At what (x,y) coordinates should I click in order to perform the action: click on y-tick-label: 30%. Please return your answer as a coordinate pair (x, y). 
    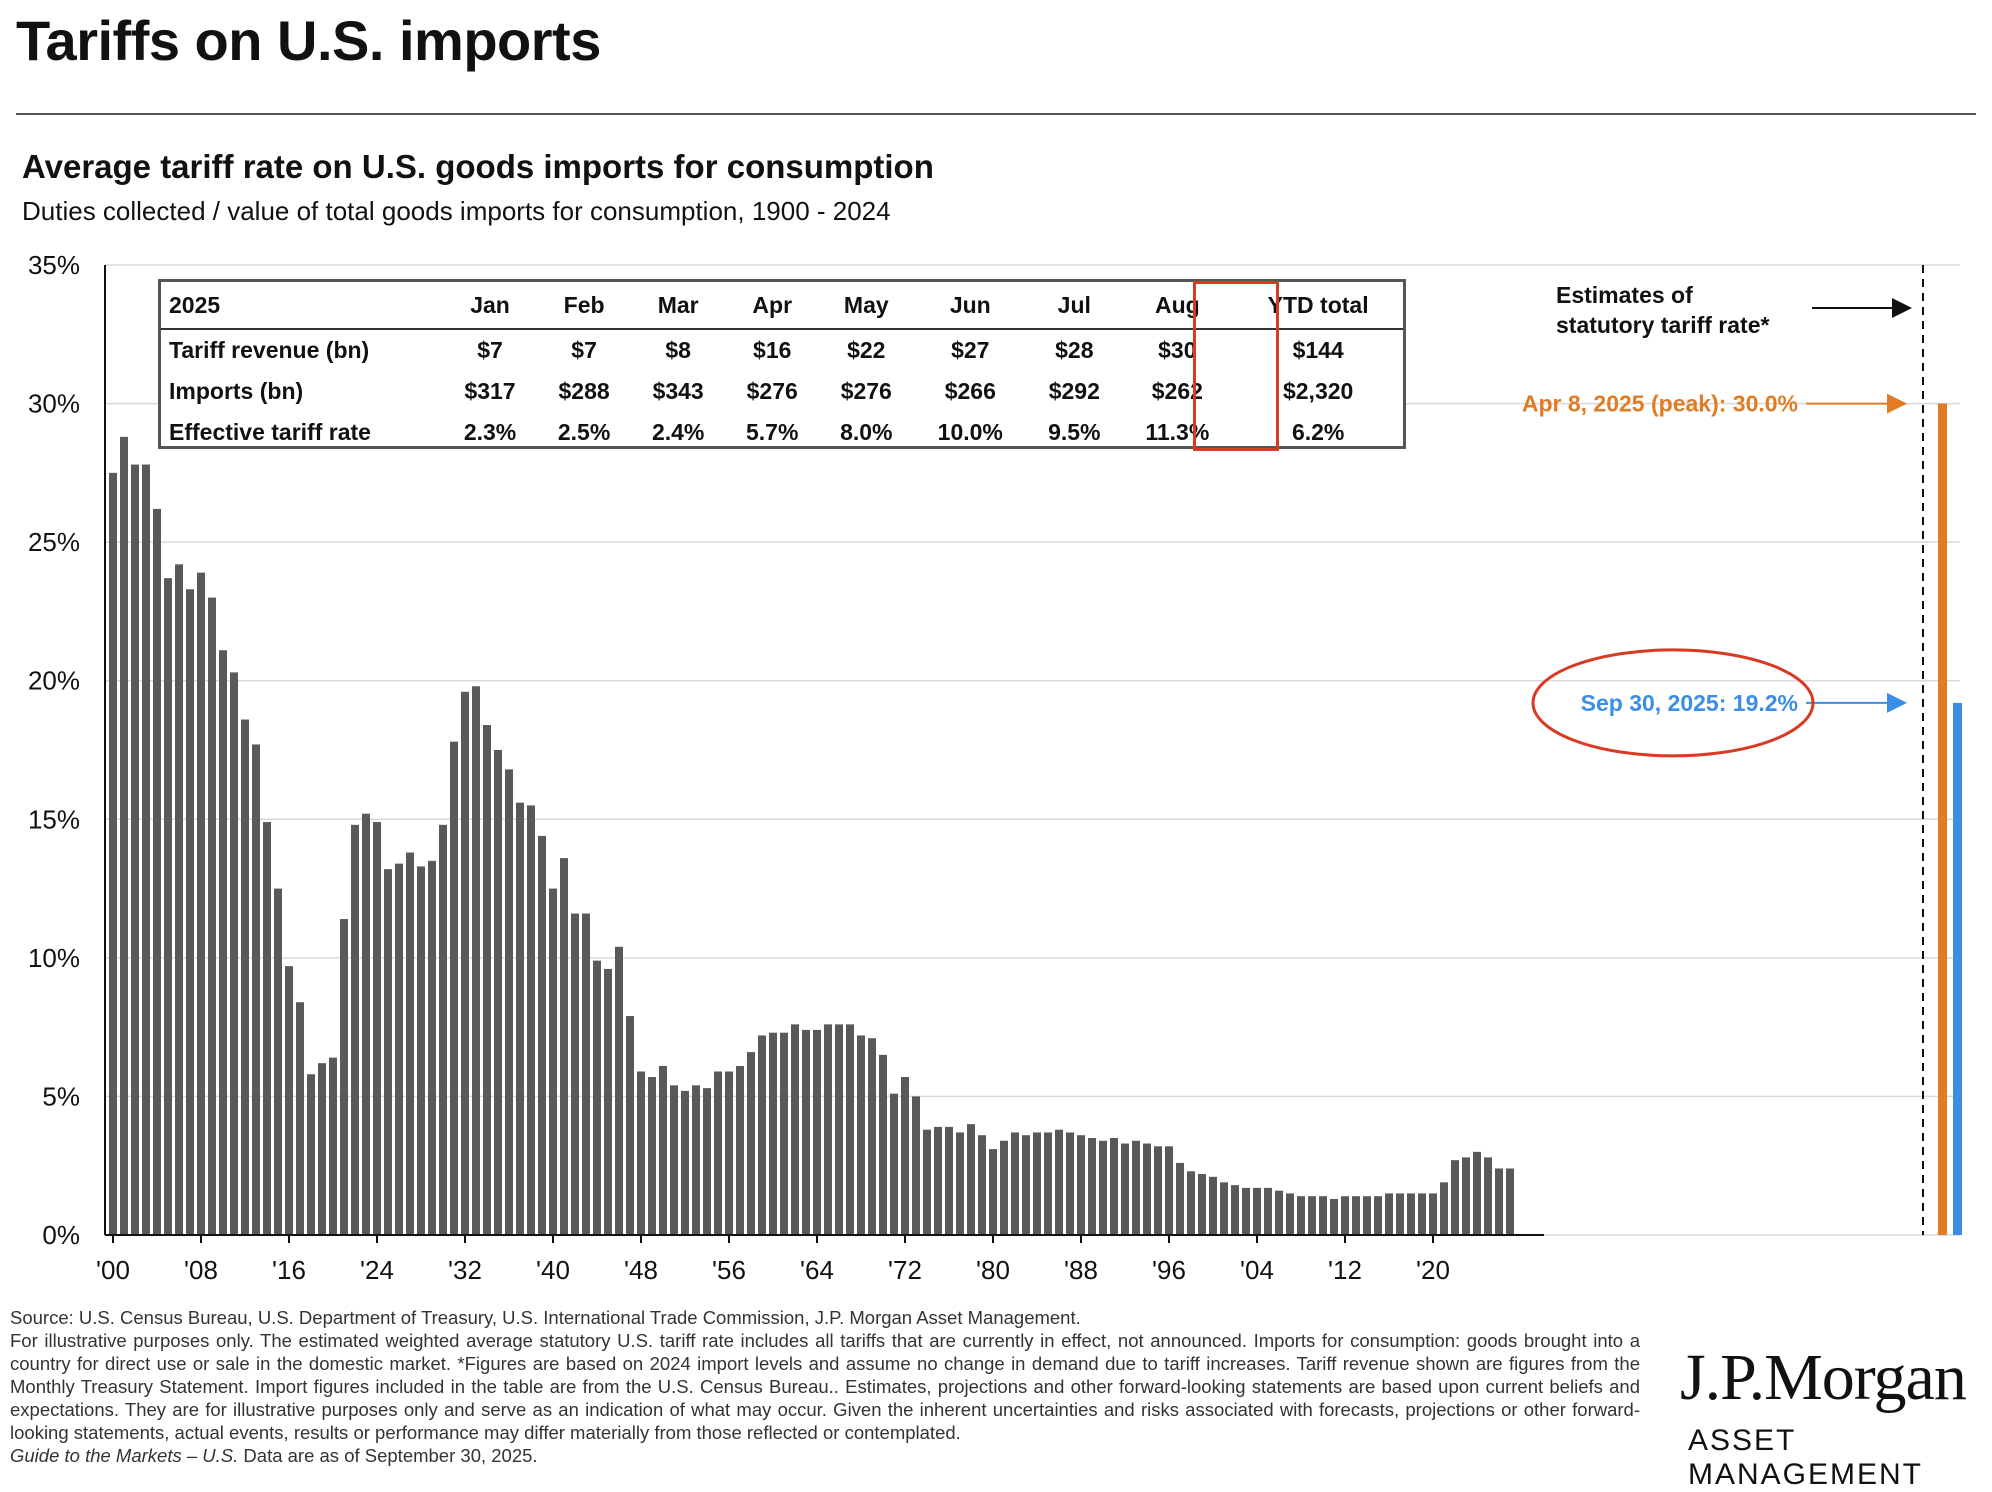
    Looking at the image, I should click on (54, 404).